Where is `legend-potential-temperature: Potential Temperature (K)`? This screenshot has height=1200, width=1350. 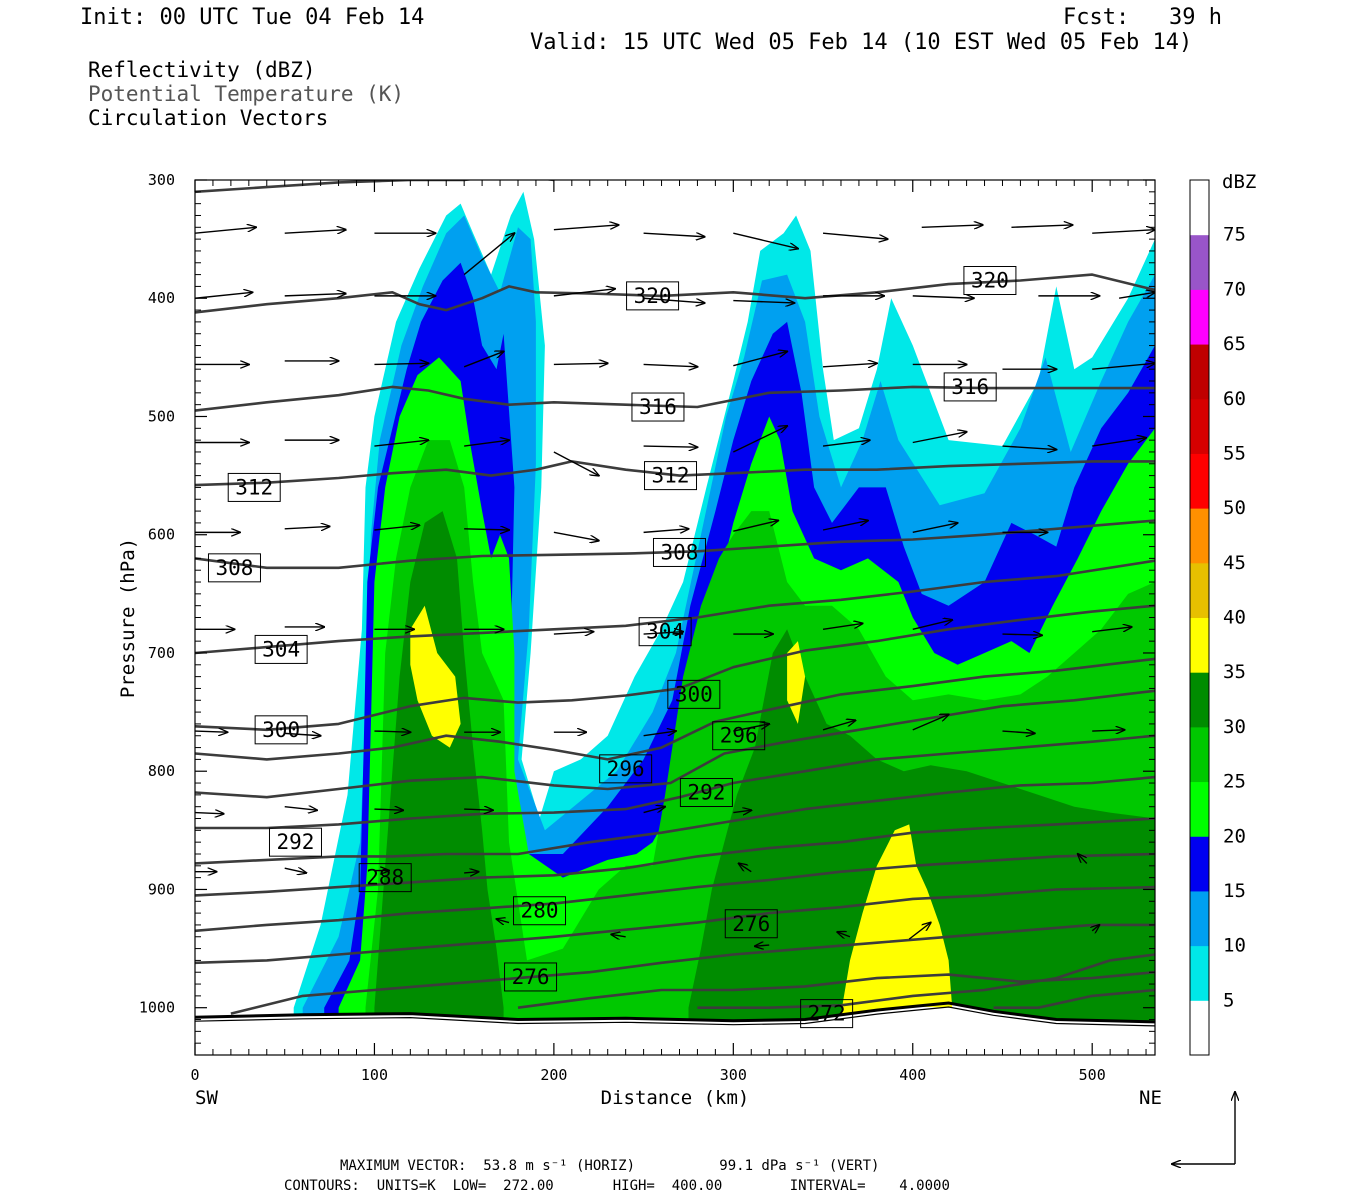 legend-potential-temperature: Potential Temperature (K) is located at coordinates (246, 94).